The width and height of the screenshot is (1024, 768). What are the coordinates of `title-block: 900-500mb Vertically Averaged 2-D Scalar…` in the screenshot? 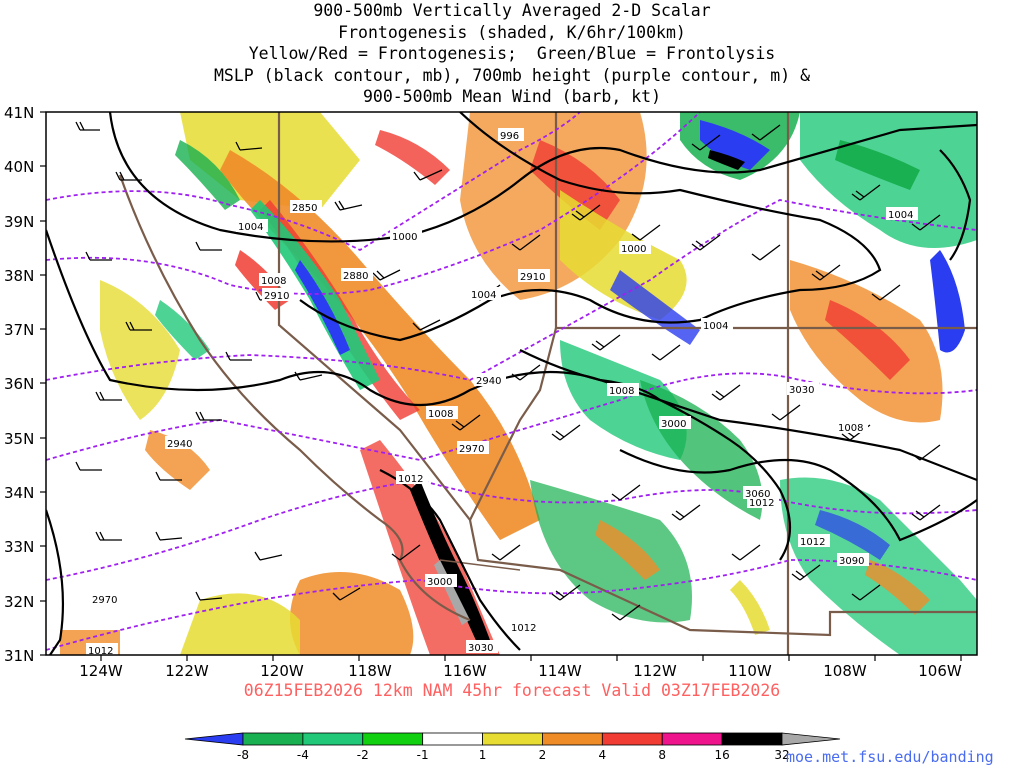 It's located at (512, 54).